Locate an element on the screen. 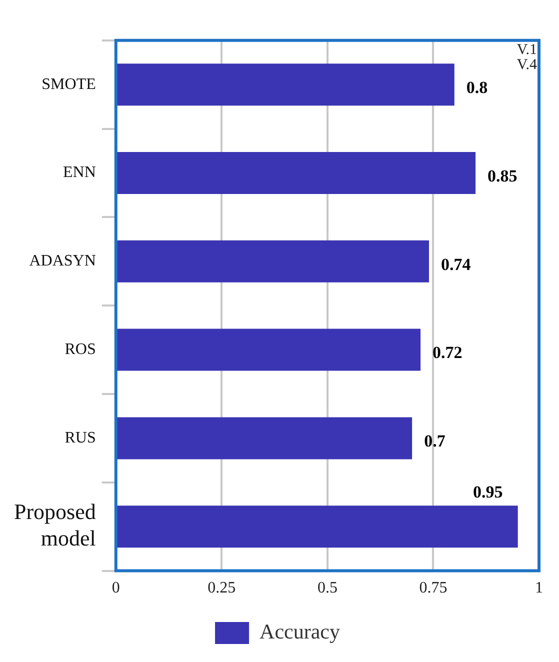 This screenshot has height=662, width=559. y-tick-label: ROS is located at coordinates (80, 349).